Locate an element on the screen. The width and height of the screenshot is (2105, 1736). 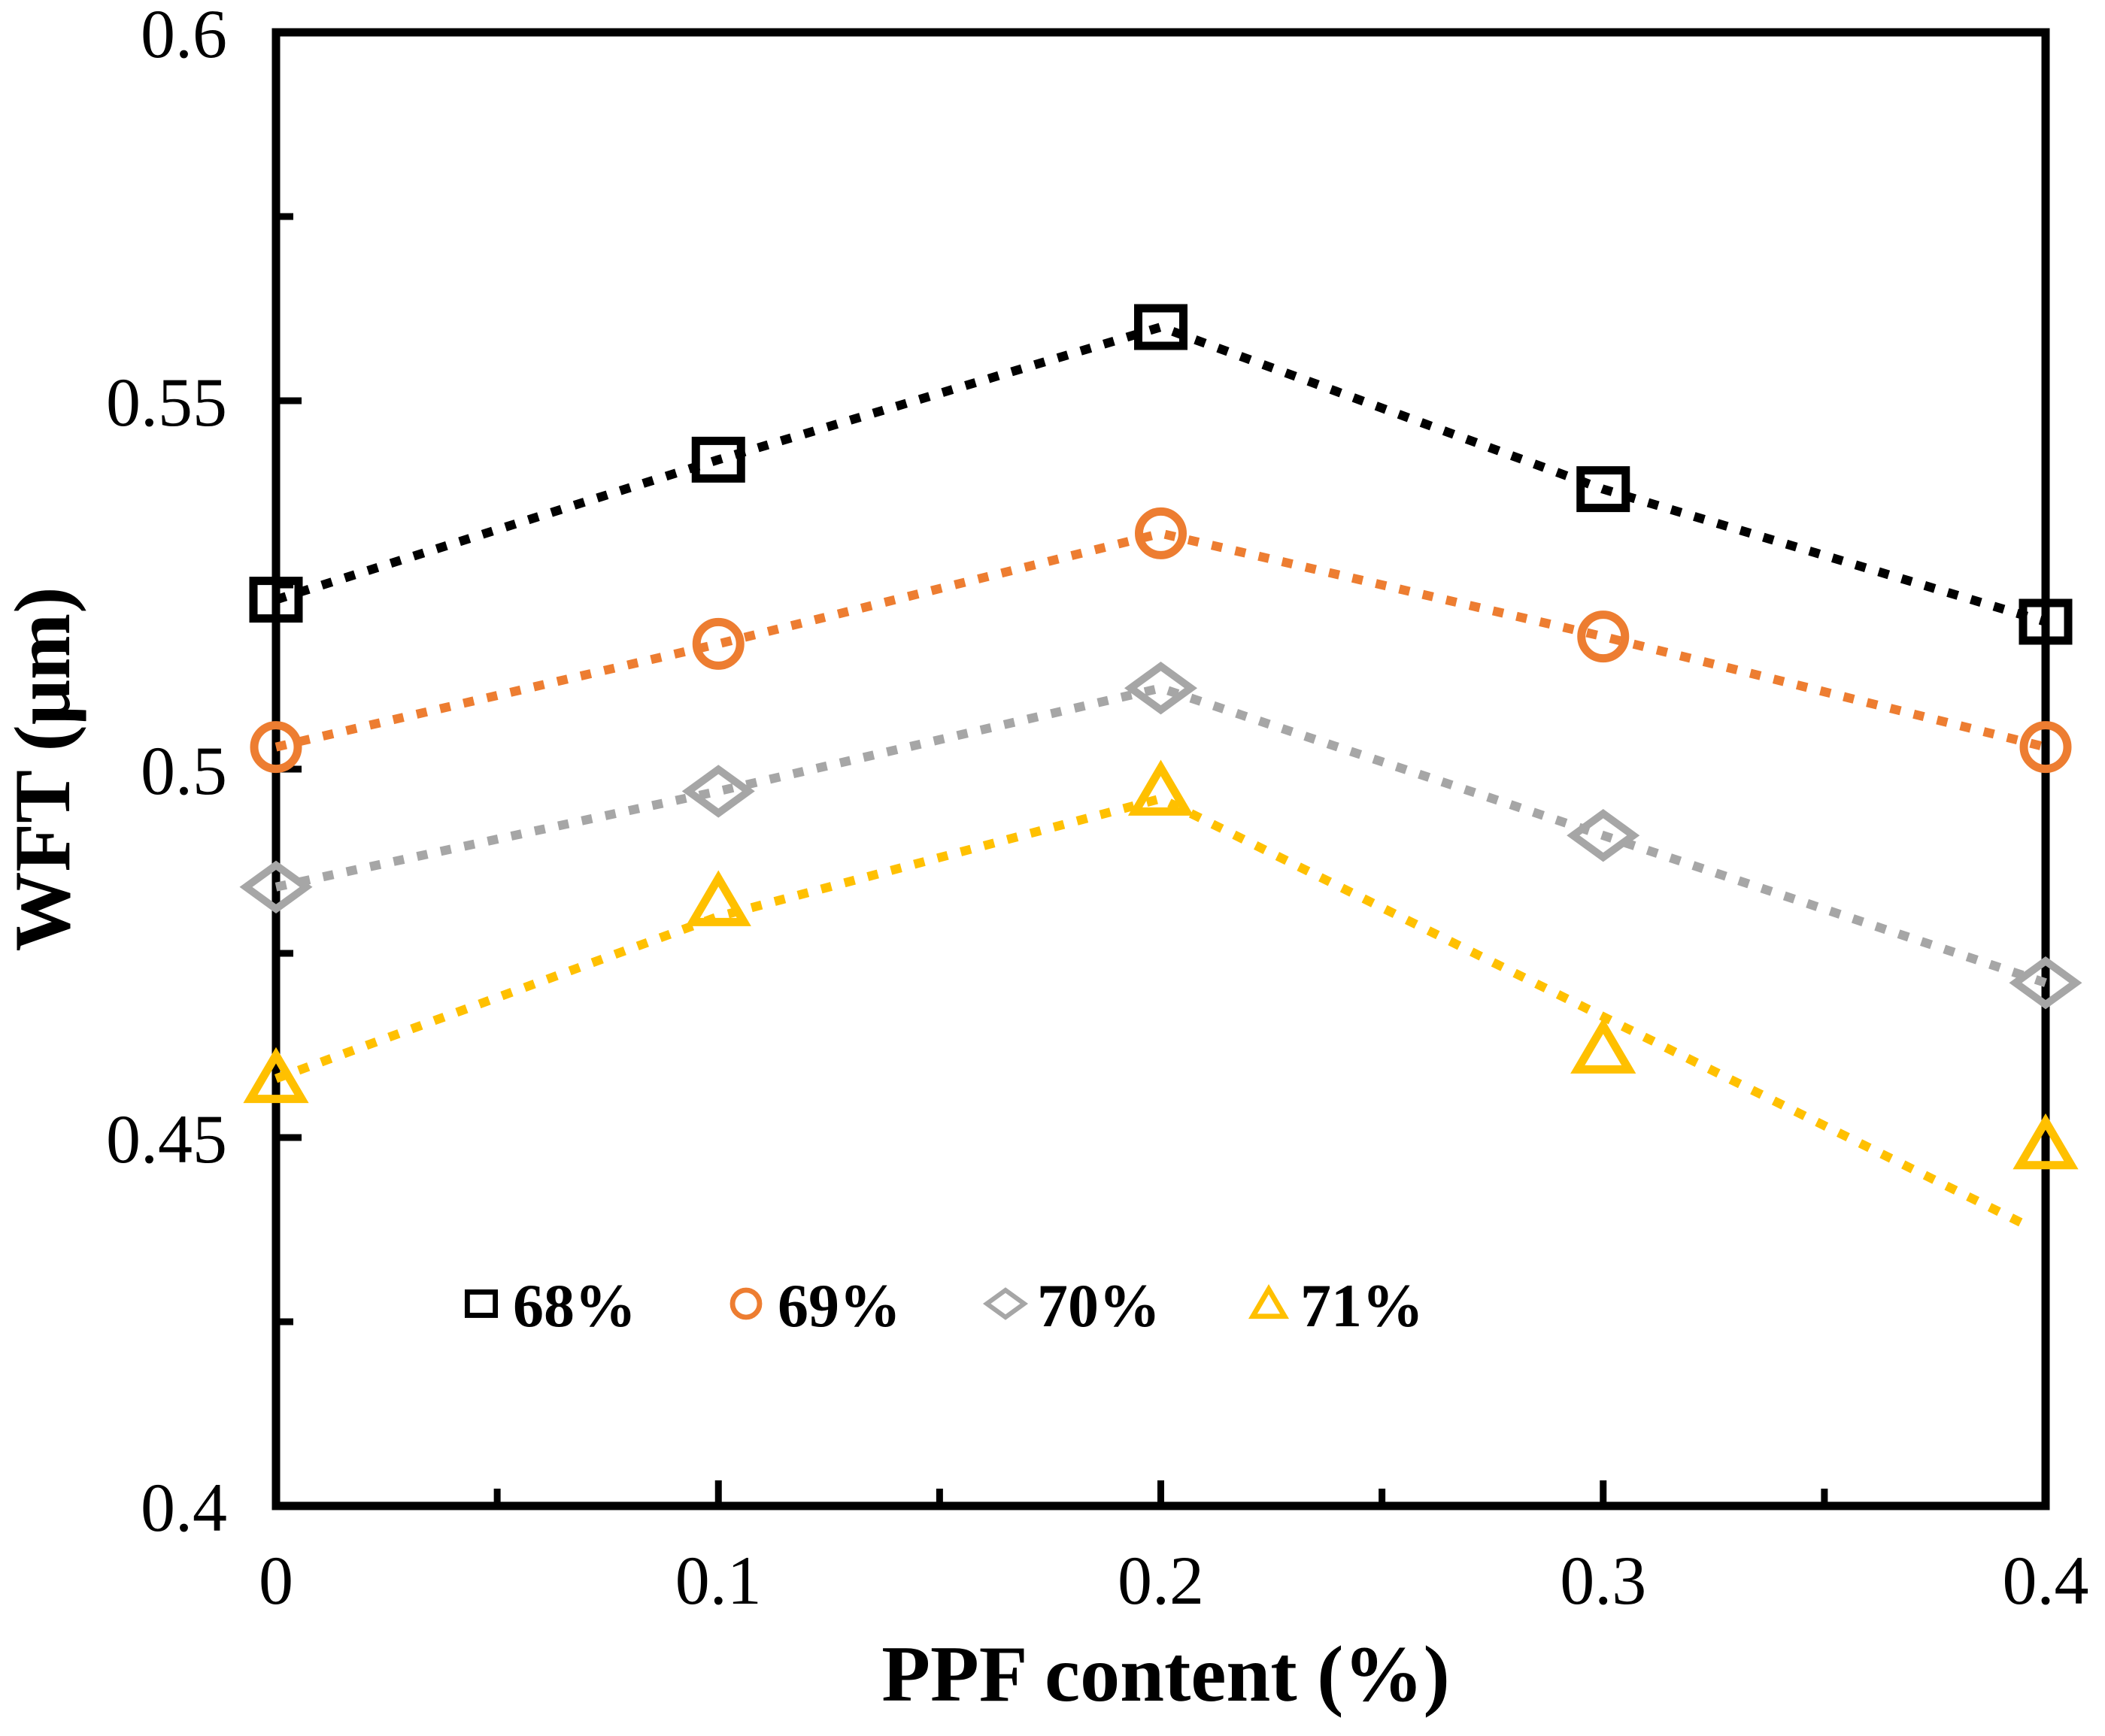
y-axis-title: WFT (μm) is located at coordinates (43, 768).